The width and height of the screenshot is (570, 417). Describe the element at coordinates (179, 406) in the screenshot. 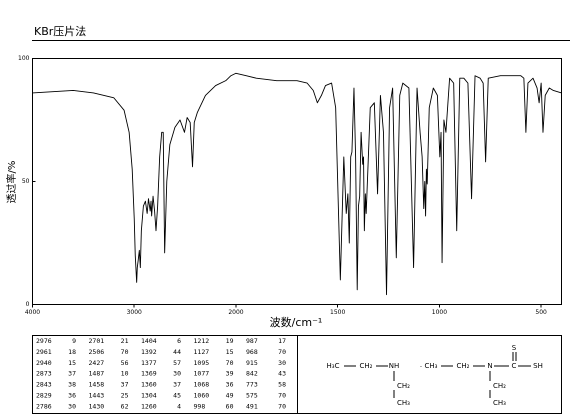

I see `transmittance-cell: 4` at that location.